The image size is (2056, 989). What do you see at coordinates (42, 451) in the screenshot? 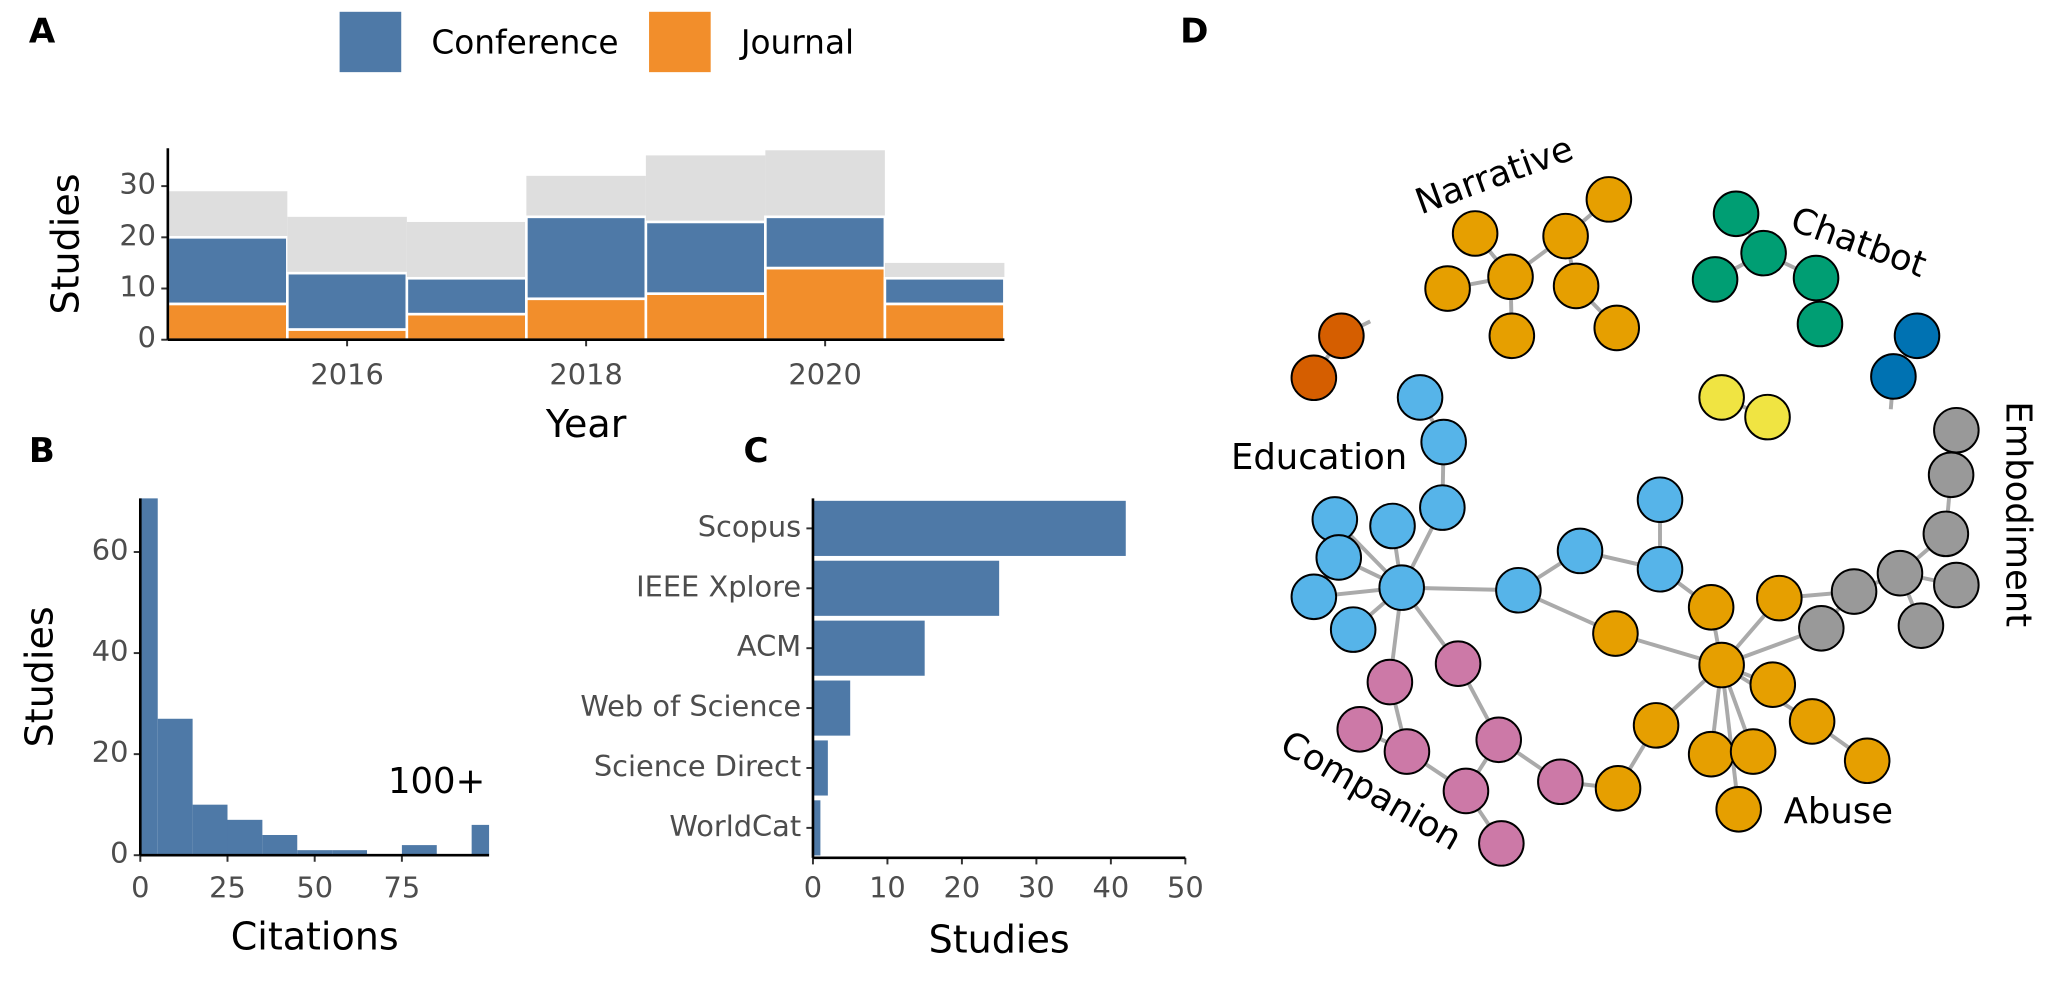
I see `panel-letter: B` at bounding box center [42, 451].